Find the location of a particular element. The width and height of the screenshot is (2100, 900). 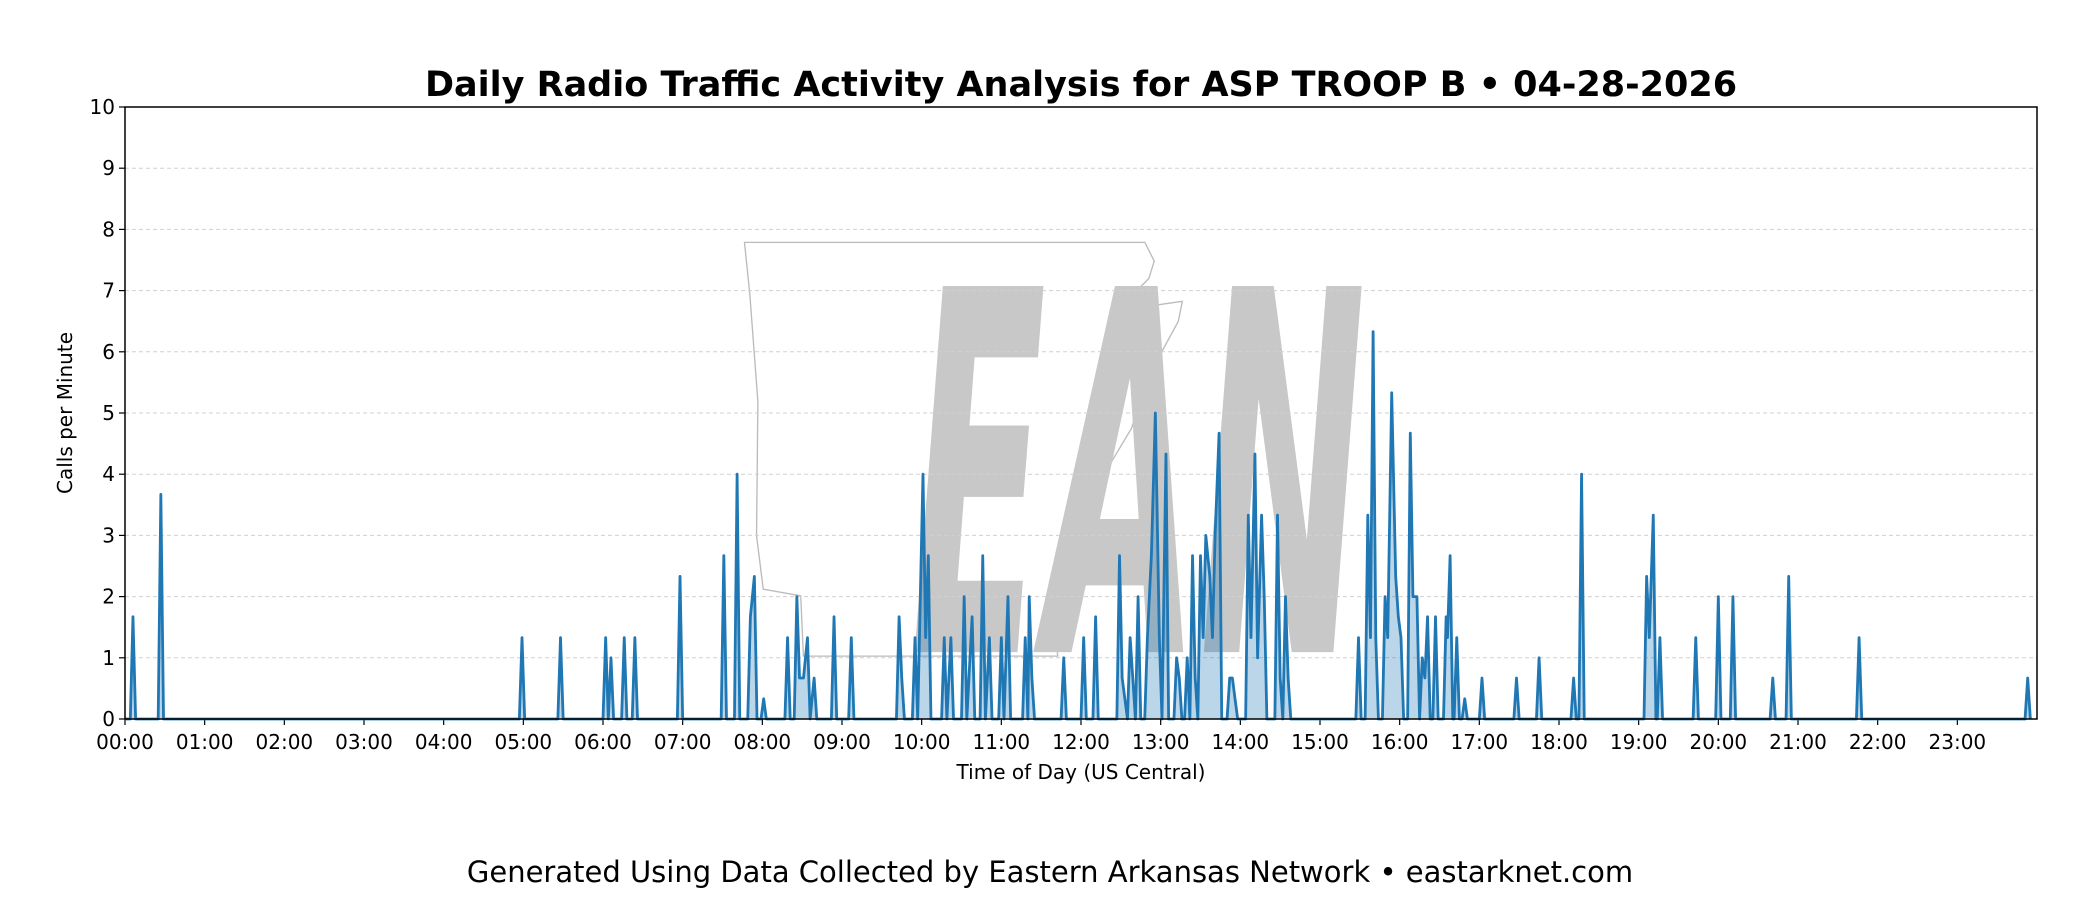

x-tick-label: 09:00 is located at coordinates (842, 742).